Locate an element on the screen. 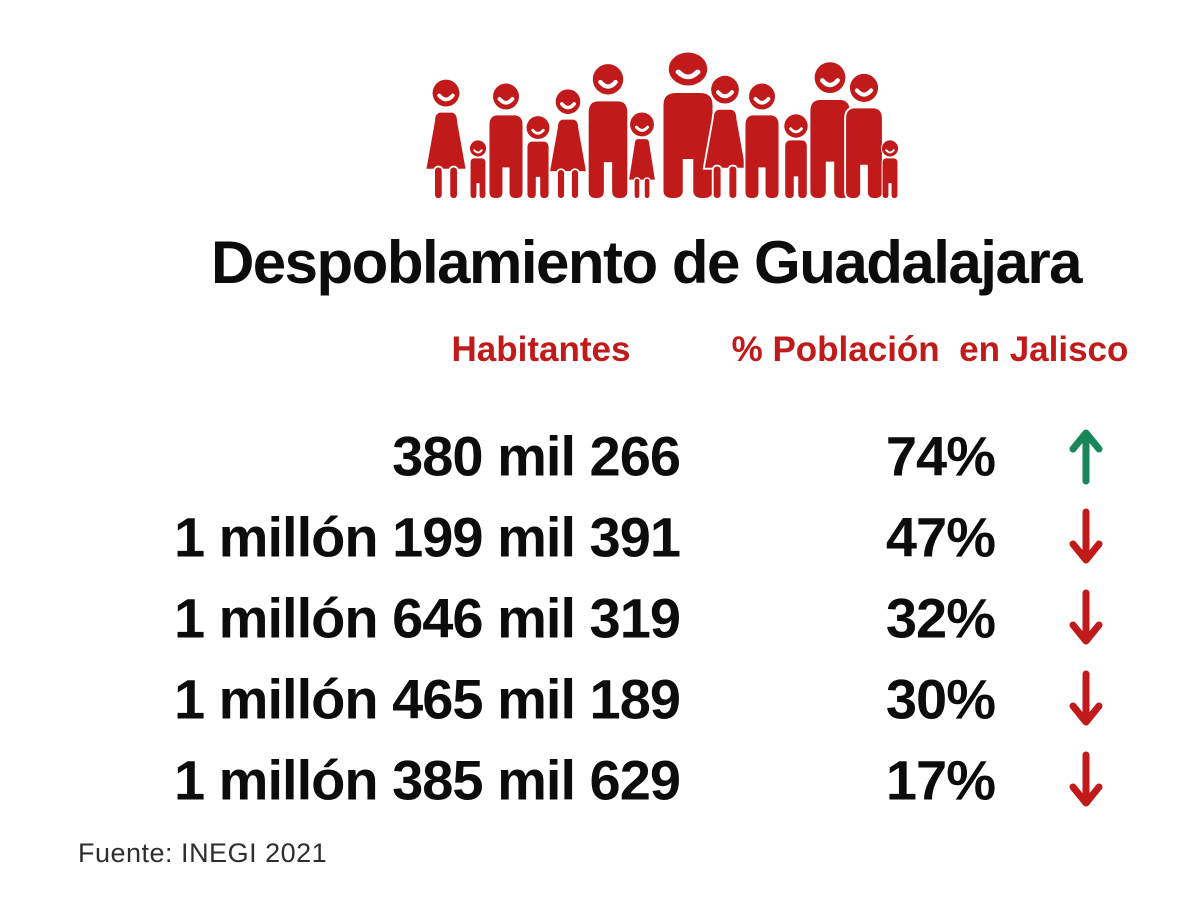 This screenshot has width=1200, height=900. table-row: 1 millón 465 mil 189 30% is located at coordinates (600, 698).